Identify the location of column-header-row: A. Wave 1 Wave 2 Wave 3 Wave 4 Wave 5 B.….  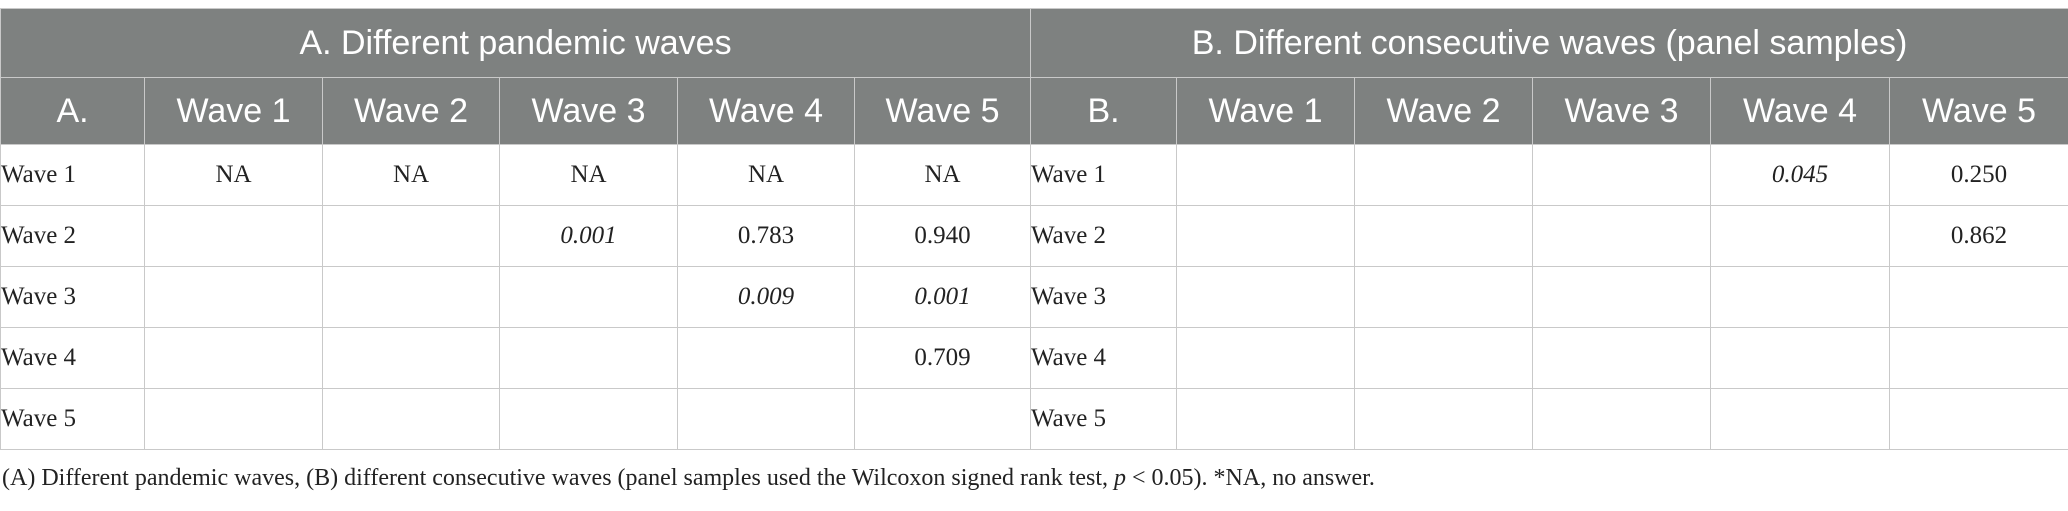
(1034, 111).